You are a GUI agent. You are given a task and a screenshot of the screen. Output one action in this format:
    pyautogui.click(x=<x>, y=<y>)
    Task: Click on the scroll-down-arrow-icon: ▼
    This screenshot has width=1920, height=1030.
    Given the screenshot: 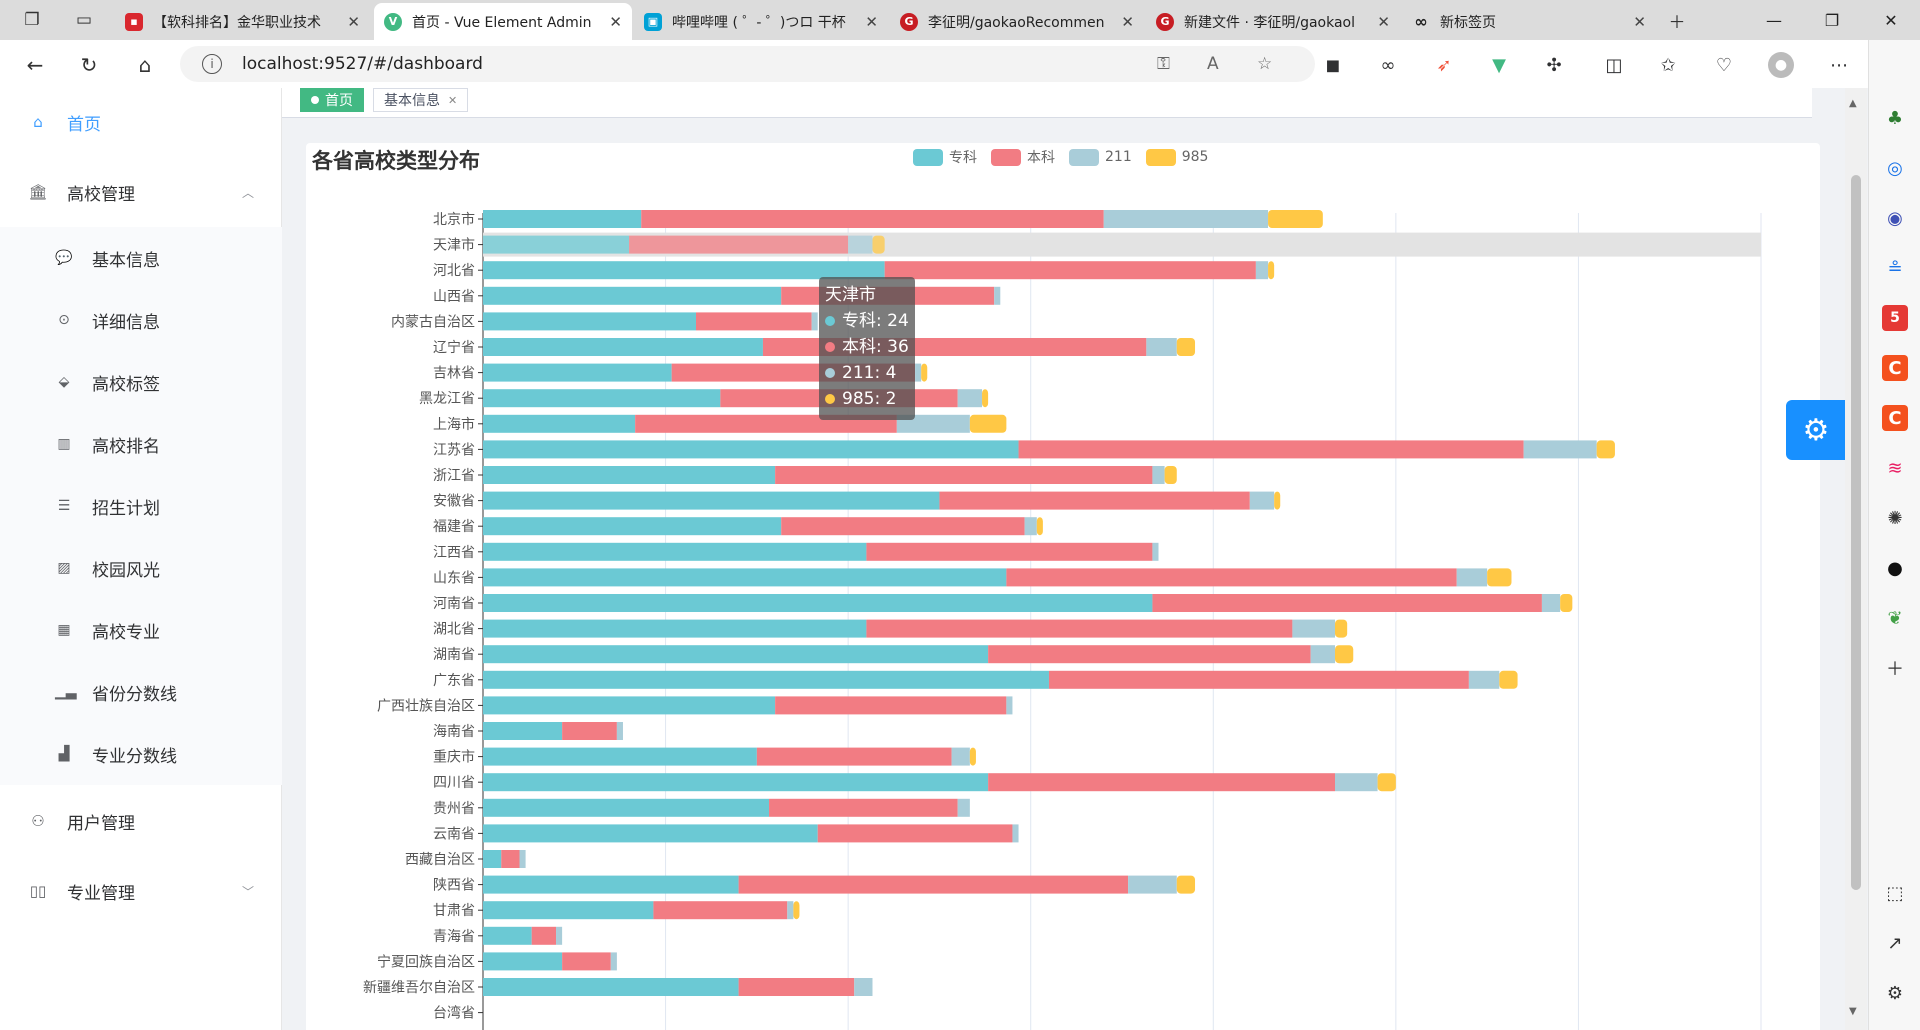 What is the action you would take?
    pyautogui.click(x=1853, y=1011)
    